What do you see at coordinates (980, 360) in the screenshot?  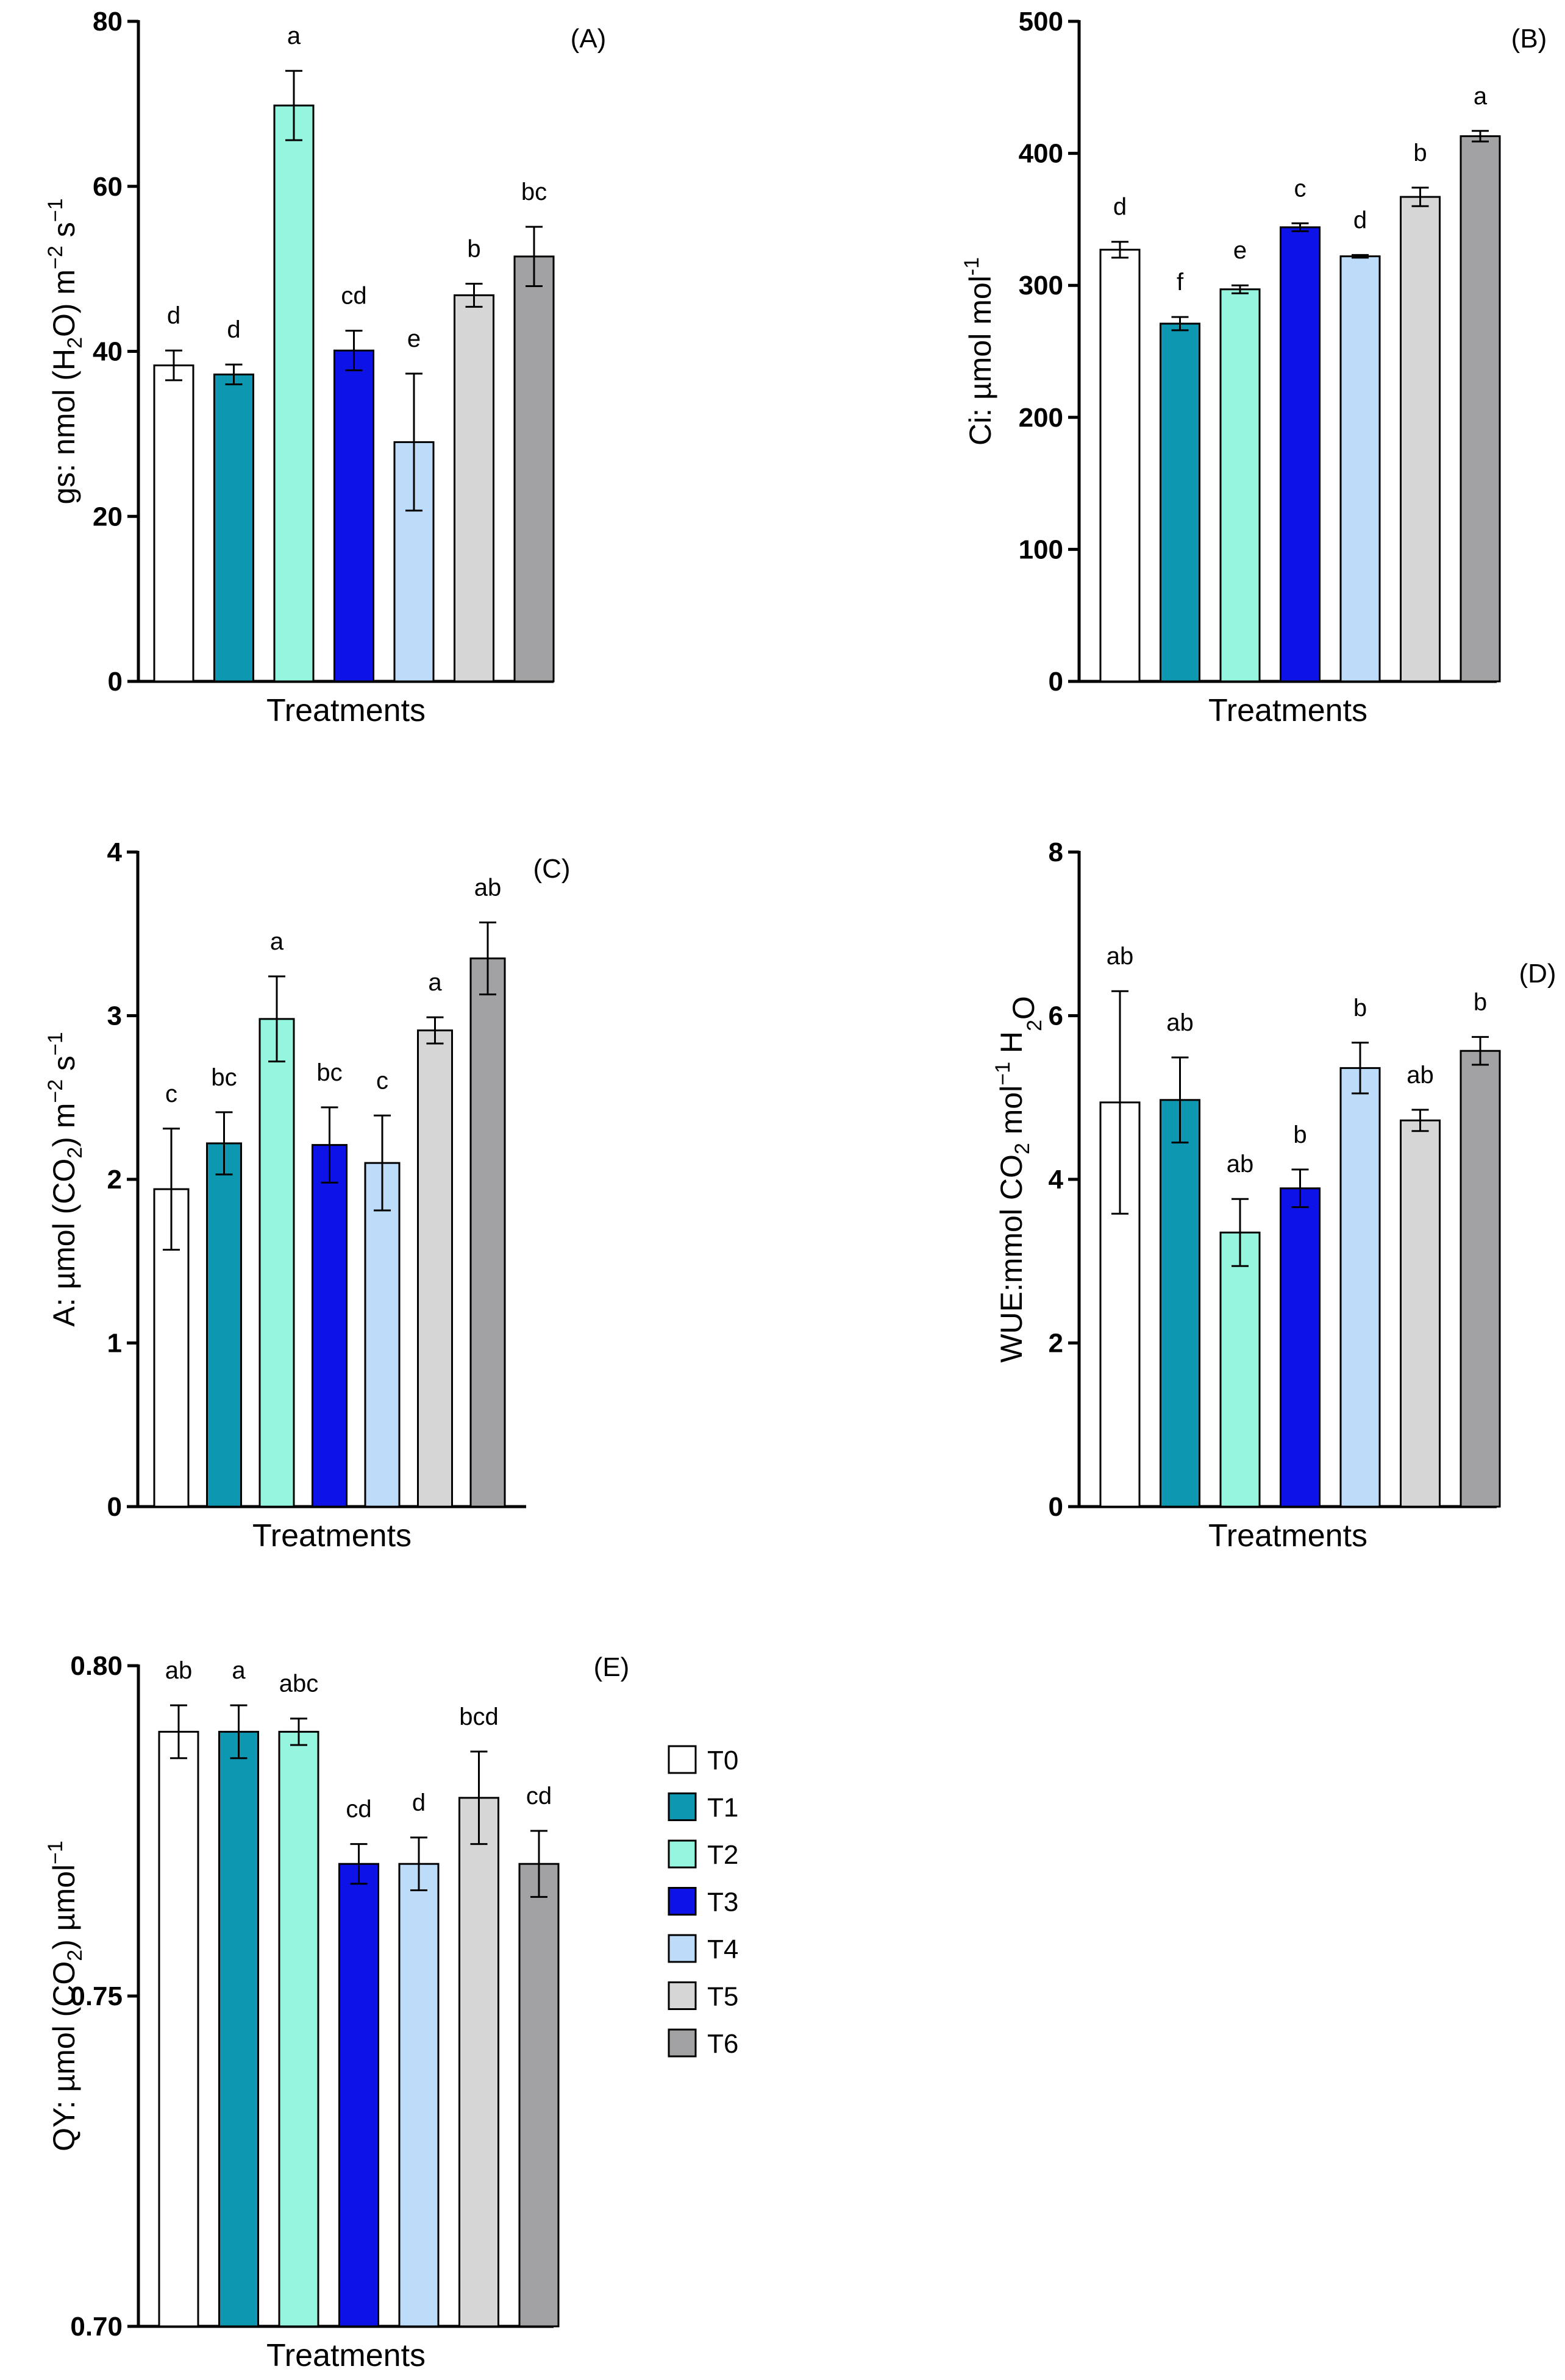 I see `y-axis-title-part: Ci: µmol mol` at bounding box center [980, 360].